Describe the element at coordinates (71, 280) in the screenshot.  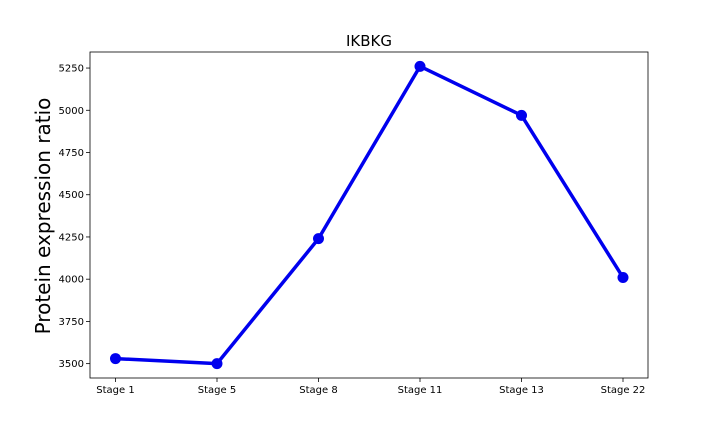
I see `y-tick-label: 4000` at that location.